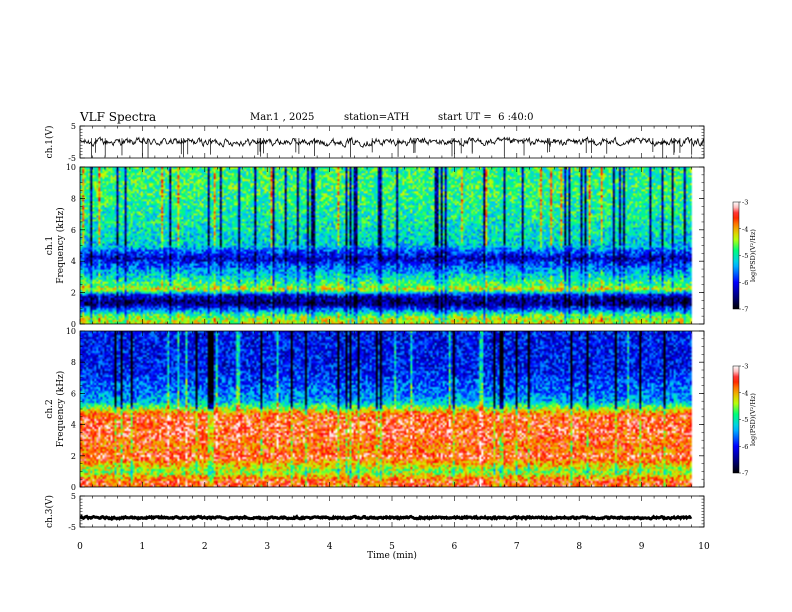 The height and width of the screenshot is (612, 792). What do you see at coordinates (392, 547) in the screenshot?
I see `xtick-label-5: 5` at bounding box center [392, 547].